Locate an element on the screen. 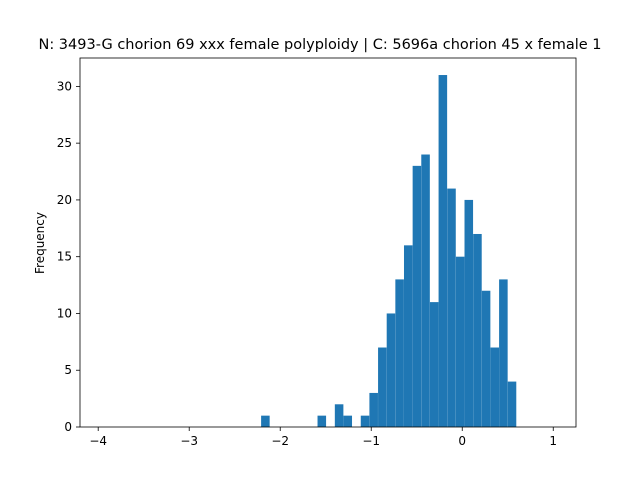 The height and width of the screenshot is (480, 640). x-tick-label: −3 is located at coordinates (189, 441).